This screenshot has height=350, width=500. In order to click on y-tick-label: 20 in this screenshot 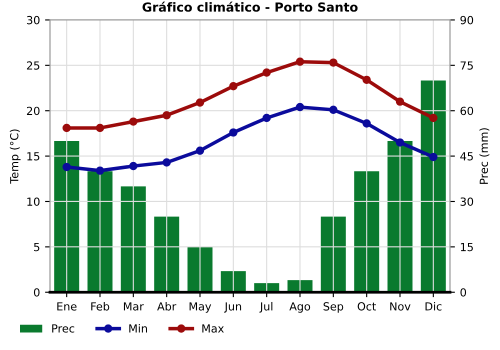, I will do `click(33, 111)`.